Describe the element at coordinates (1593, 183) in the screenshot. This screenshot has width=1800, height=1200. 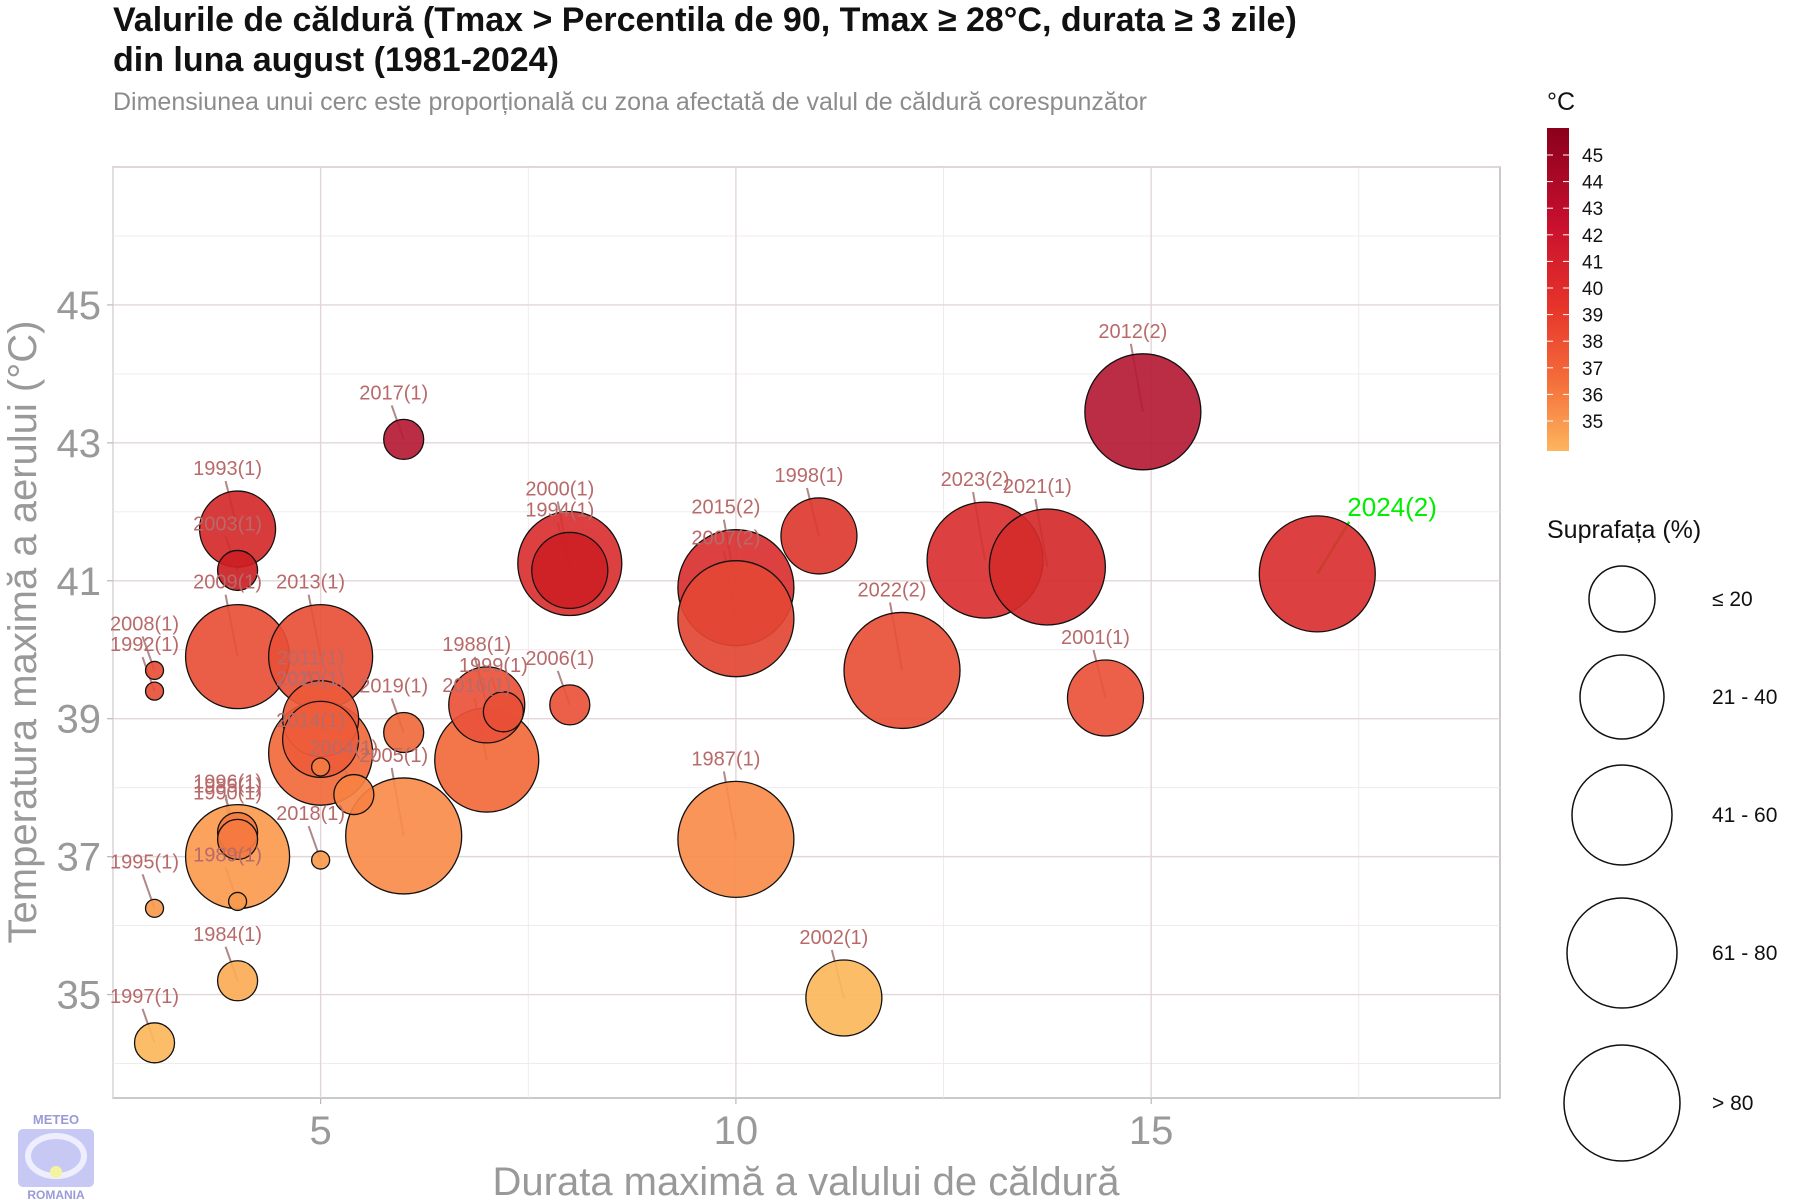
I see `color-legend-label: 44` at that location.